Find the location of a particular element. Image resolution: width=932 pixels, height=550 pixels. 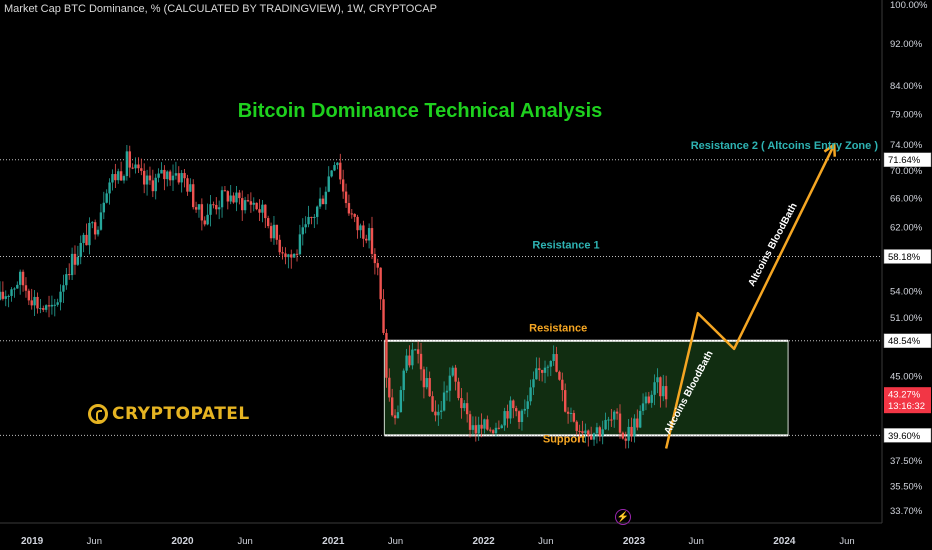

price-axis is located at coordinates (907, 275).